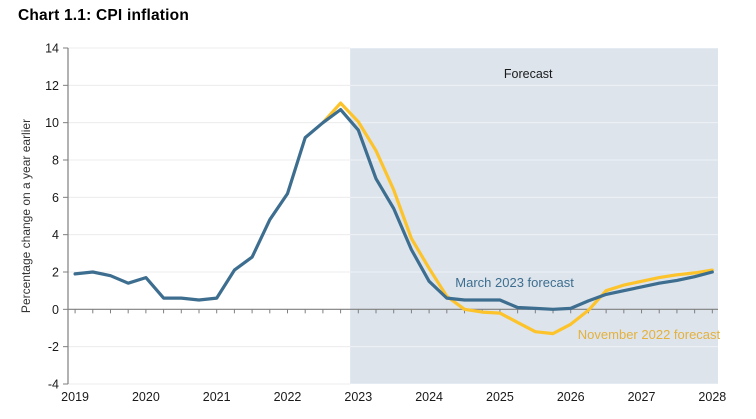  Describe the element at coordinates (53, 347) in the screenshot. I see `y-tick-label: -2` at that location.